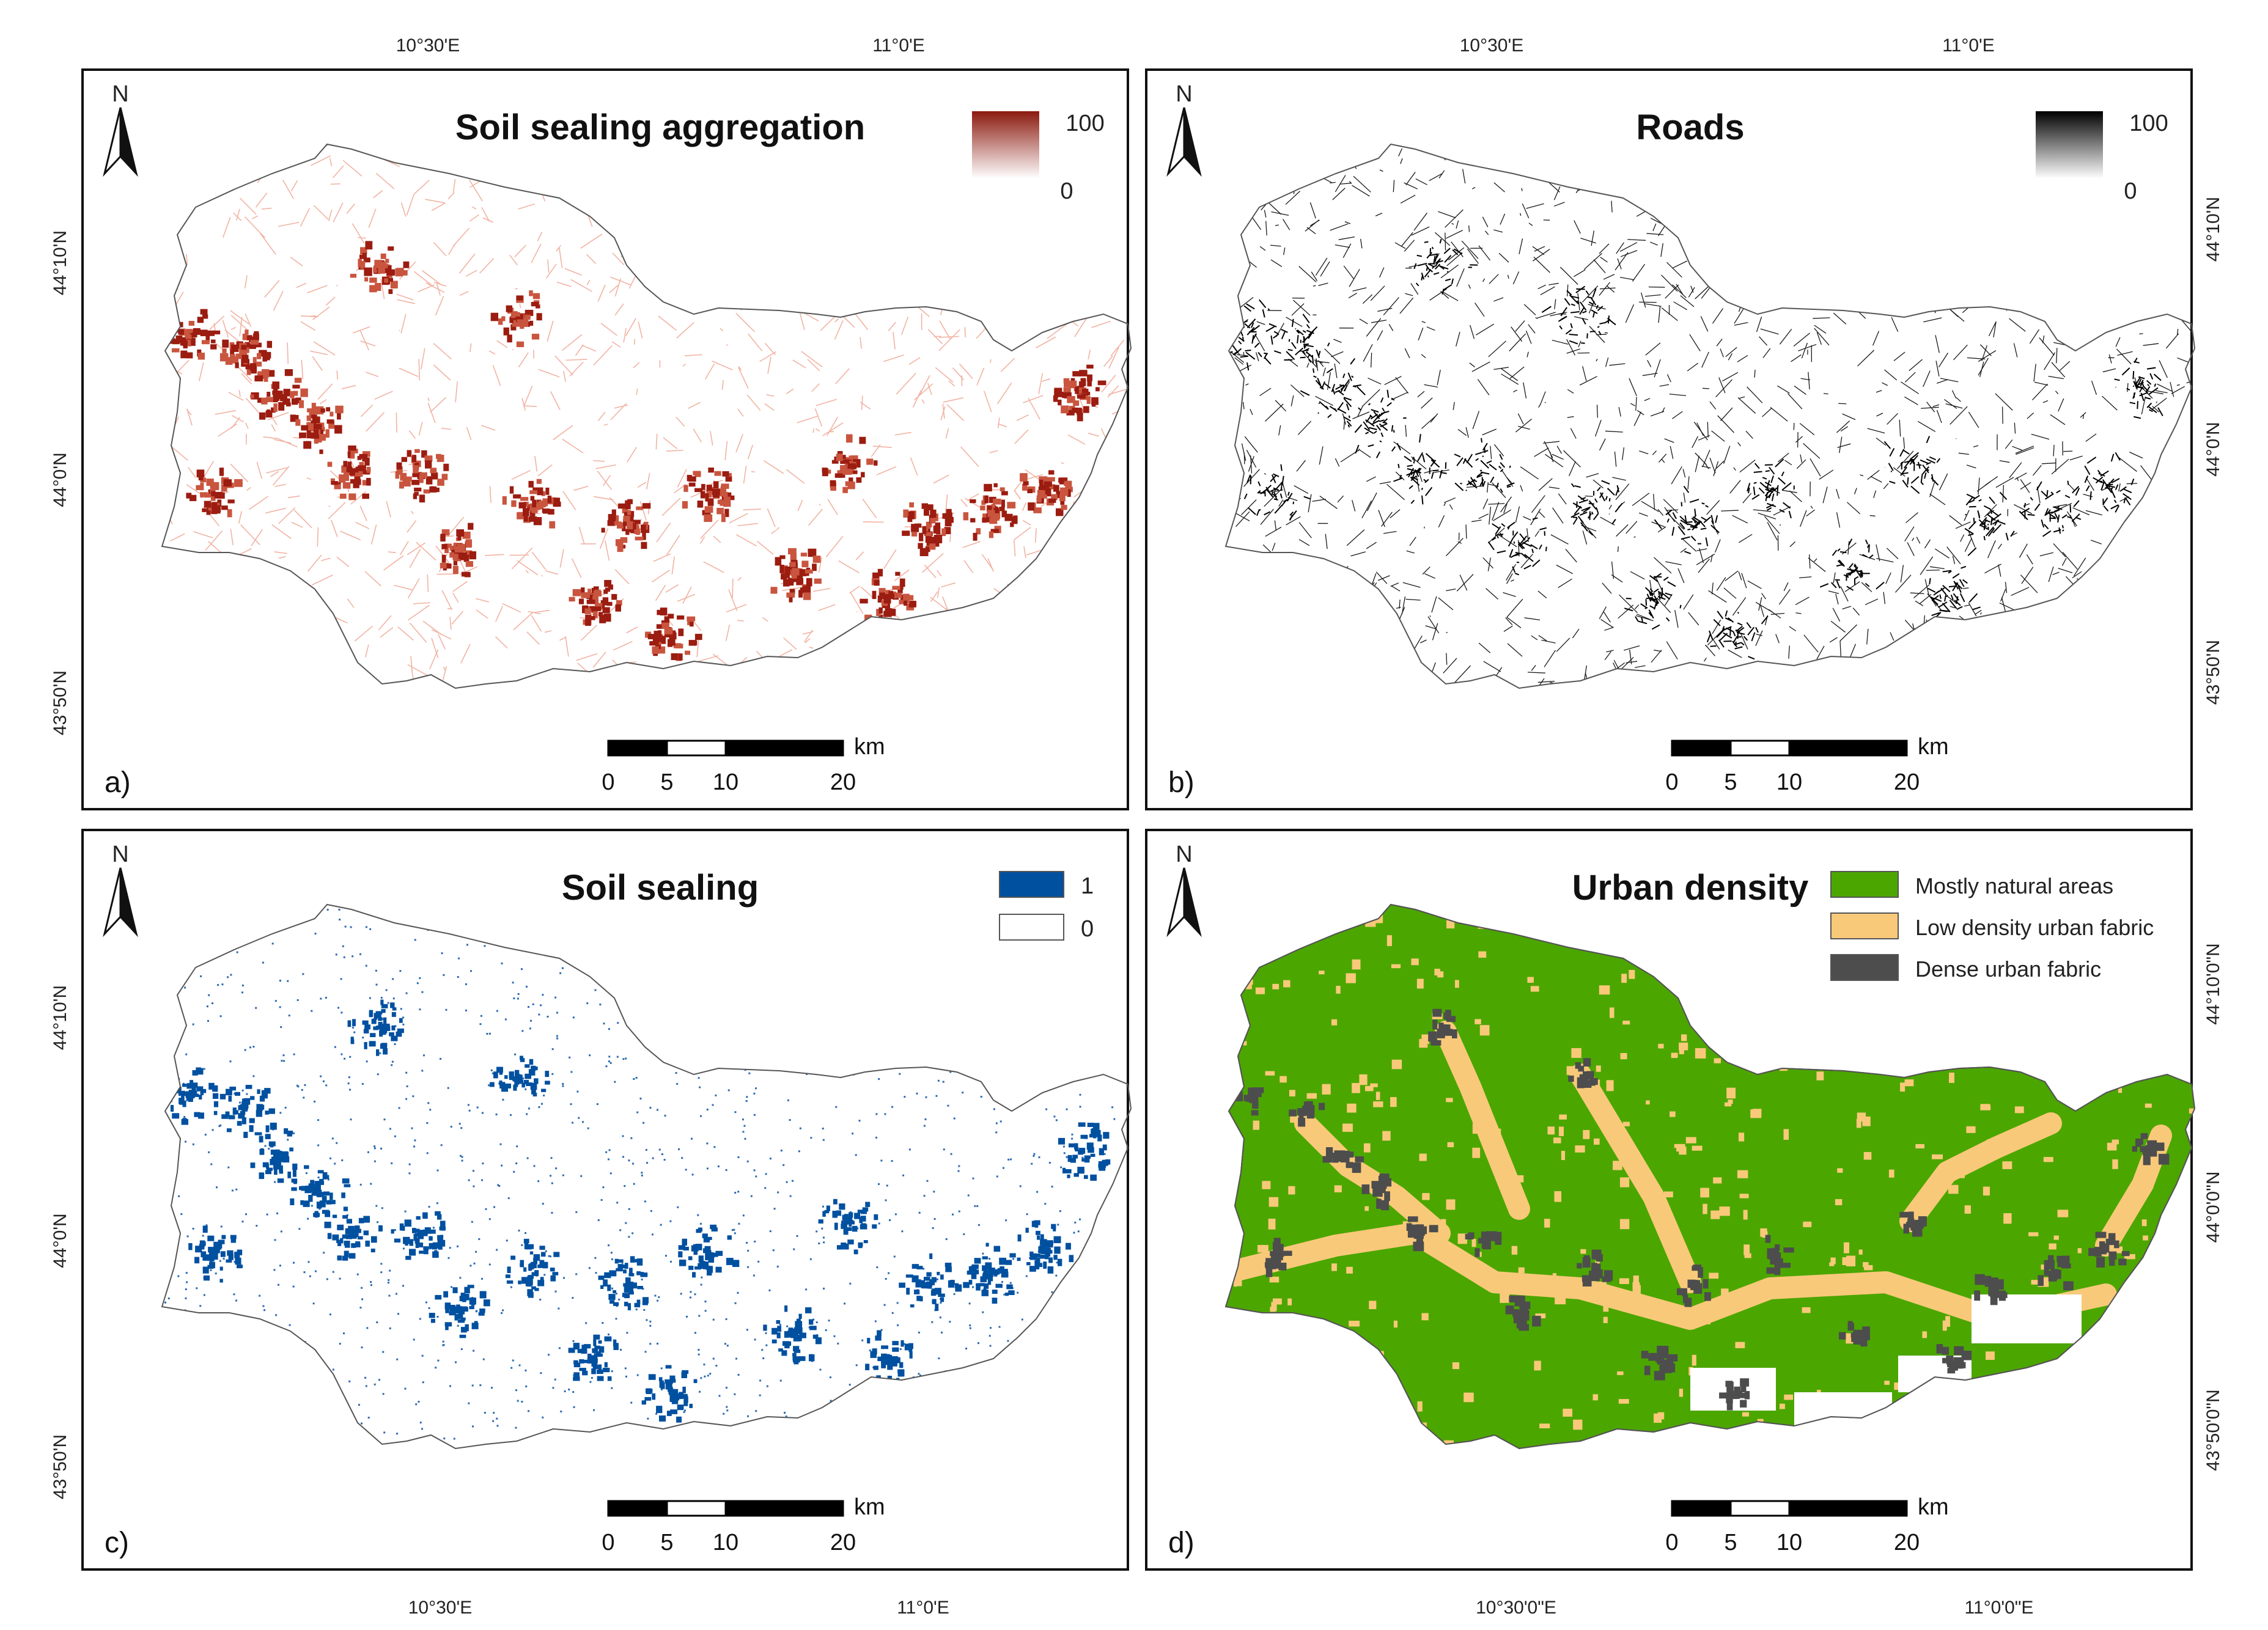  What do you see at coordinates (1968, 45) in the screenshot?
I see `lon-label-top-b2: 11°0'E` at bounding box center [1968, 45].